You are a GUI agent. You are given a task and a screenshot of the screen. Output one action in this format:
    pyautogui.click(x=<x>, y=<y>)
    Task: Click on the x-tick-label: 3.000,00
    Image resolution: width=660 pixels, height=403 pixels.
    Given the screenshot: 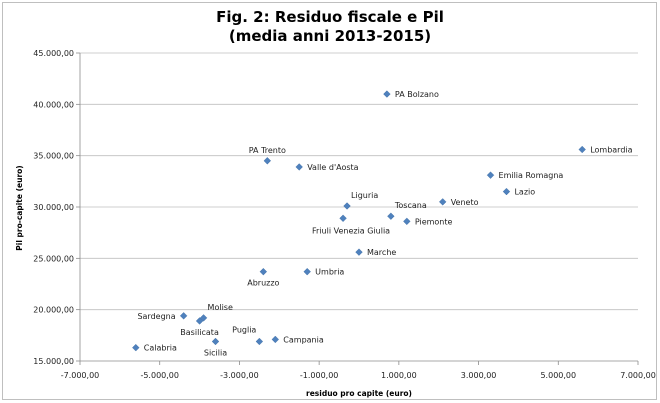 What is the action you would take?
    pyautogui.click(x=479, y=375)
    